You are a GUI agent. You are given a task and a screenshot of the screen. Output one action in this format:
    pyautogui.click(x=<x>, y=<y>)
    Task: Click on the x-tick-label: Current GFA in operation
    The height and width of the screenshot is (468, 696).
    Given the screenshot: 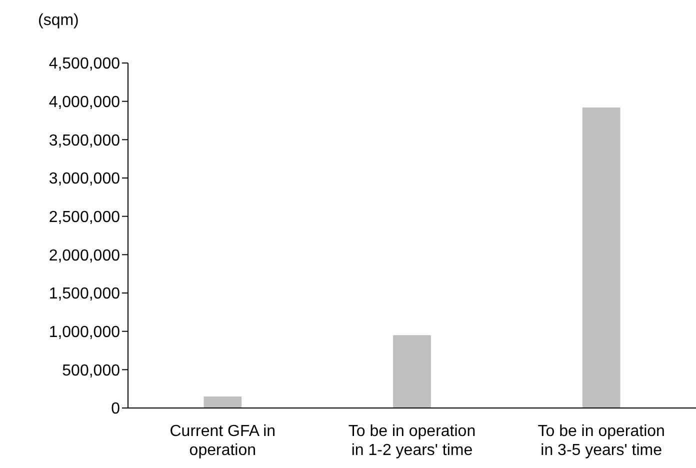 What is the action you would take?
    pyautogui.click(x=223, y=441)
    